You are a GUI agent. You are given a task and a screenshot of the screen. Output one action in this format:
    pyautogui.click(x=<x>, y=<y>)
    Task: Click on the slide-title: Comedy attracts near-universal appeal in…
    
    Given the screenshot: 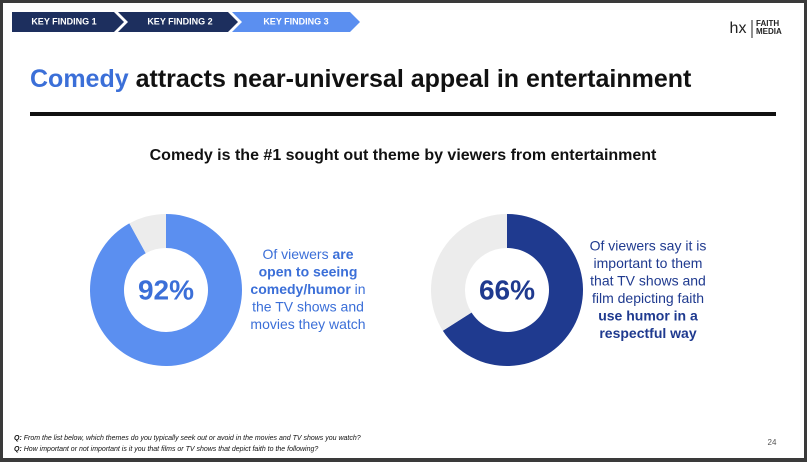 What is the action you would take?
    pyautogui.click(x=361, y=79)
    